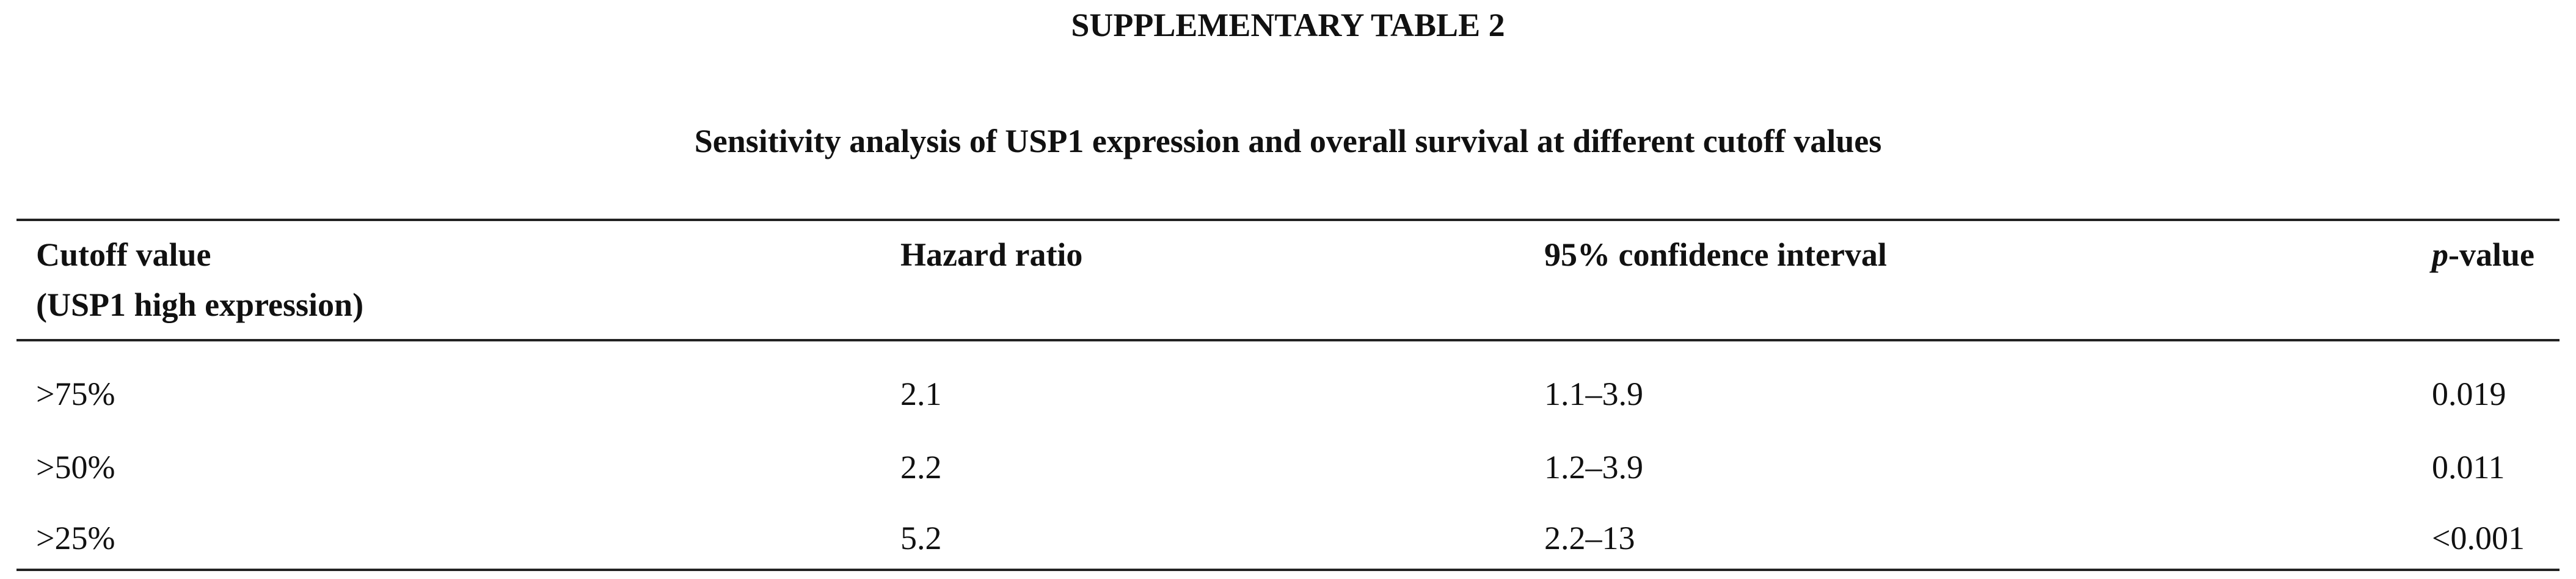 The image size is (2576, 579). What do you see at coordinates (2491, 255) in the screenshot?
I see `header-text: -value` at bounding box center [2491, 255].